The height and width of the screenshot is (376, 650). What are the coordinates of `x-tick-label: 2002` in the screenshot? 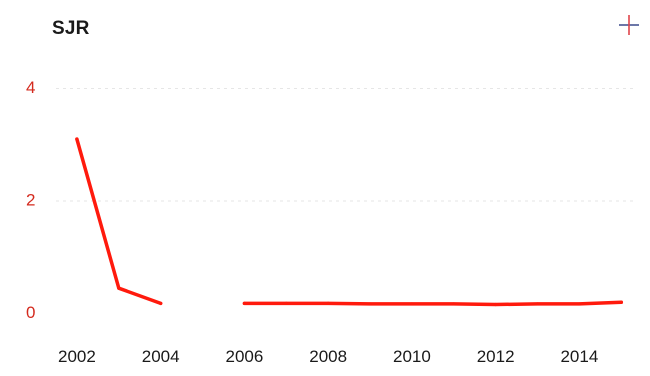 It's located at (77, 356).